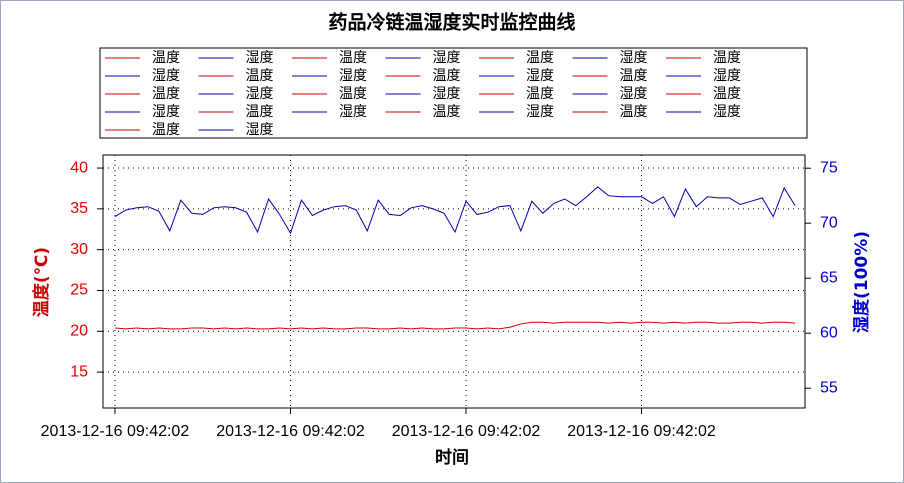 The height and width of the screenshot is (483, 904). What do you see at coordinates (79, 249) in the screenshot?
I see `y-tick-label: 30` at bounding box center [79, 249].